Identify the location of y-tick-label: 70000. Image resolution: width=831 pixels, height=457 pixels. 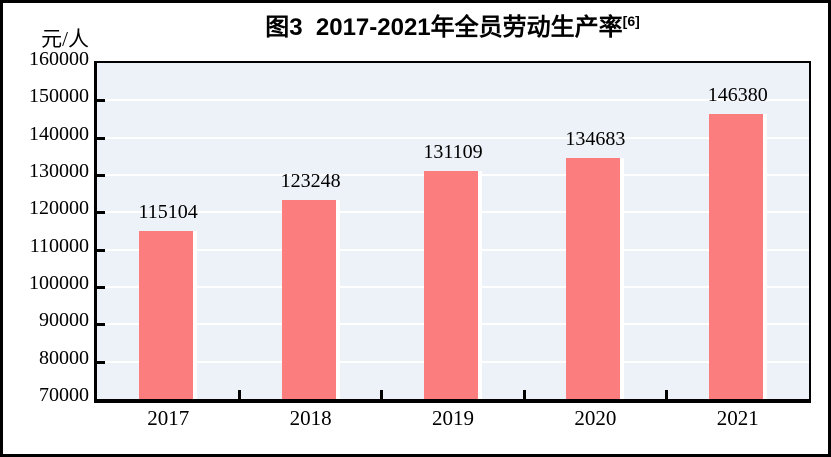
(64, 395).